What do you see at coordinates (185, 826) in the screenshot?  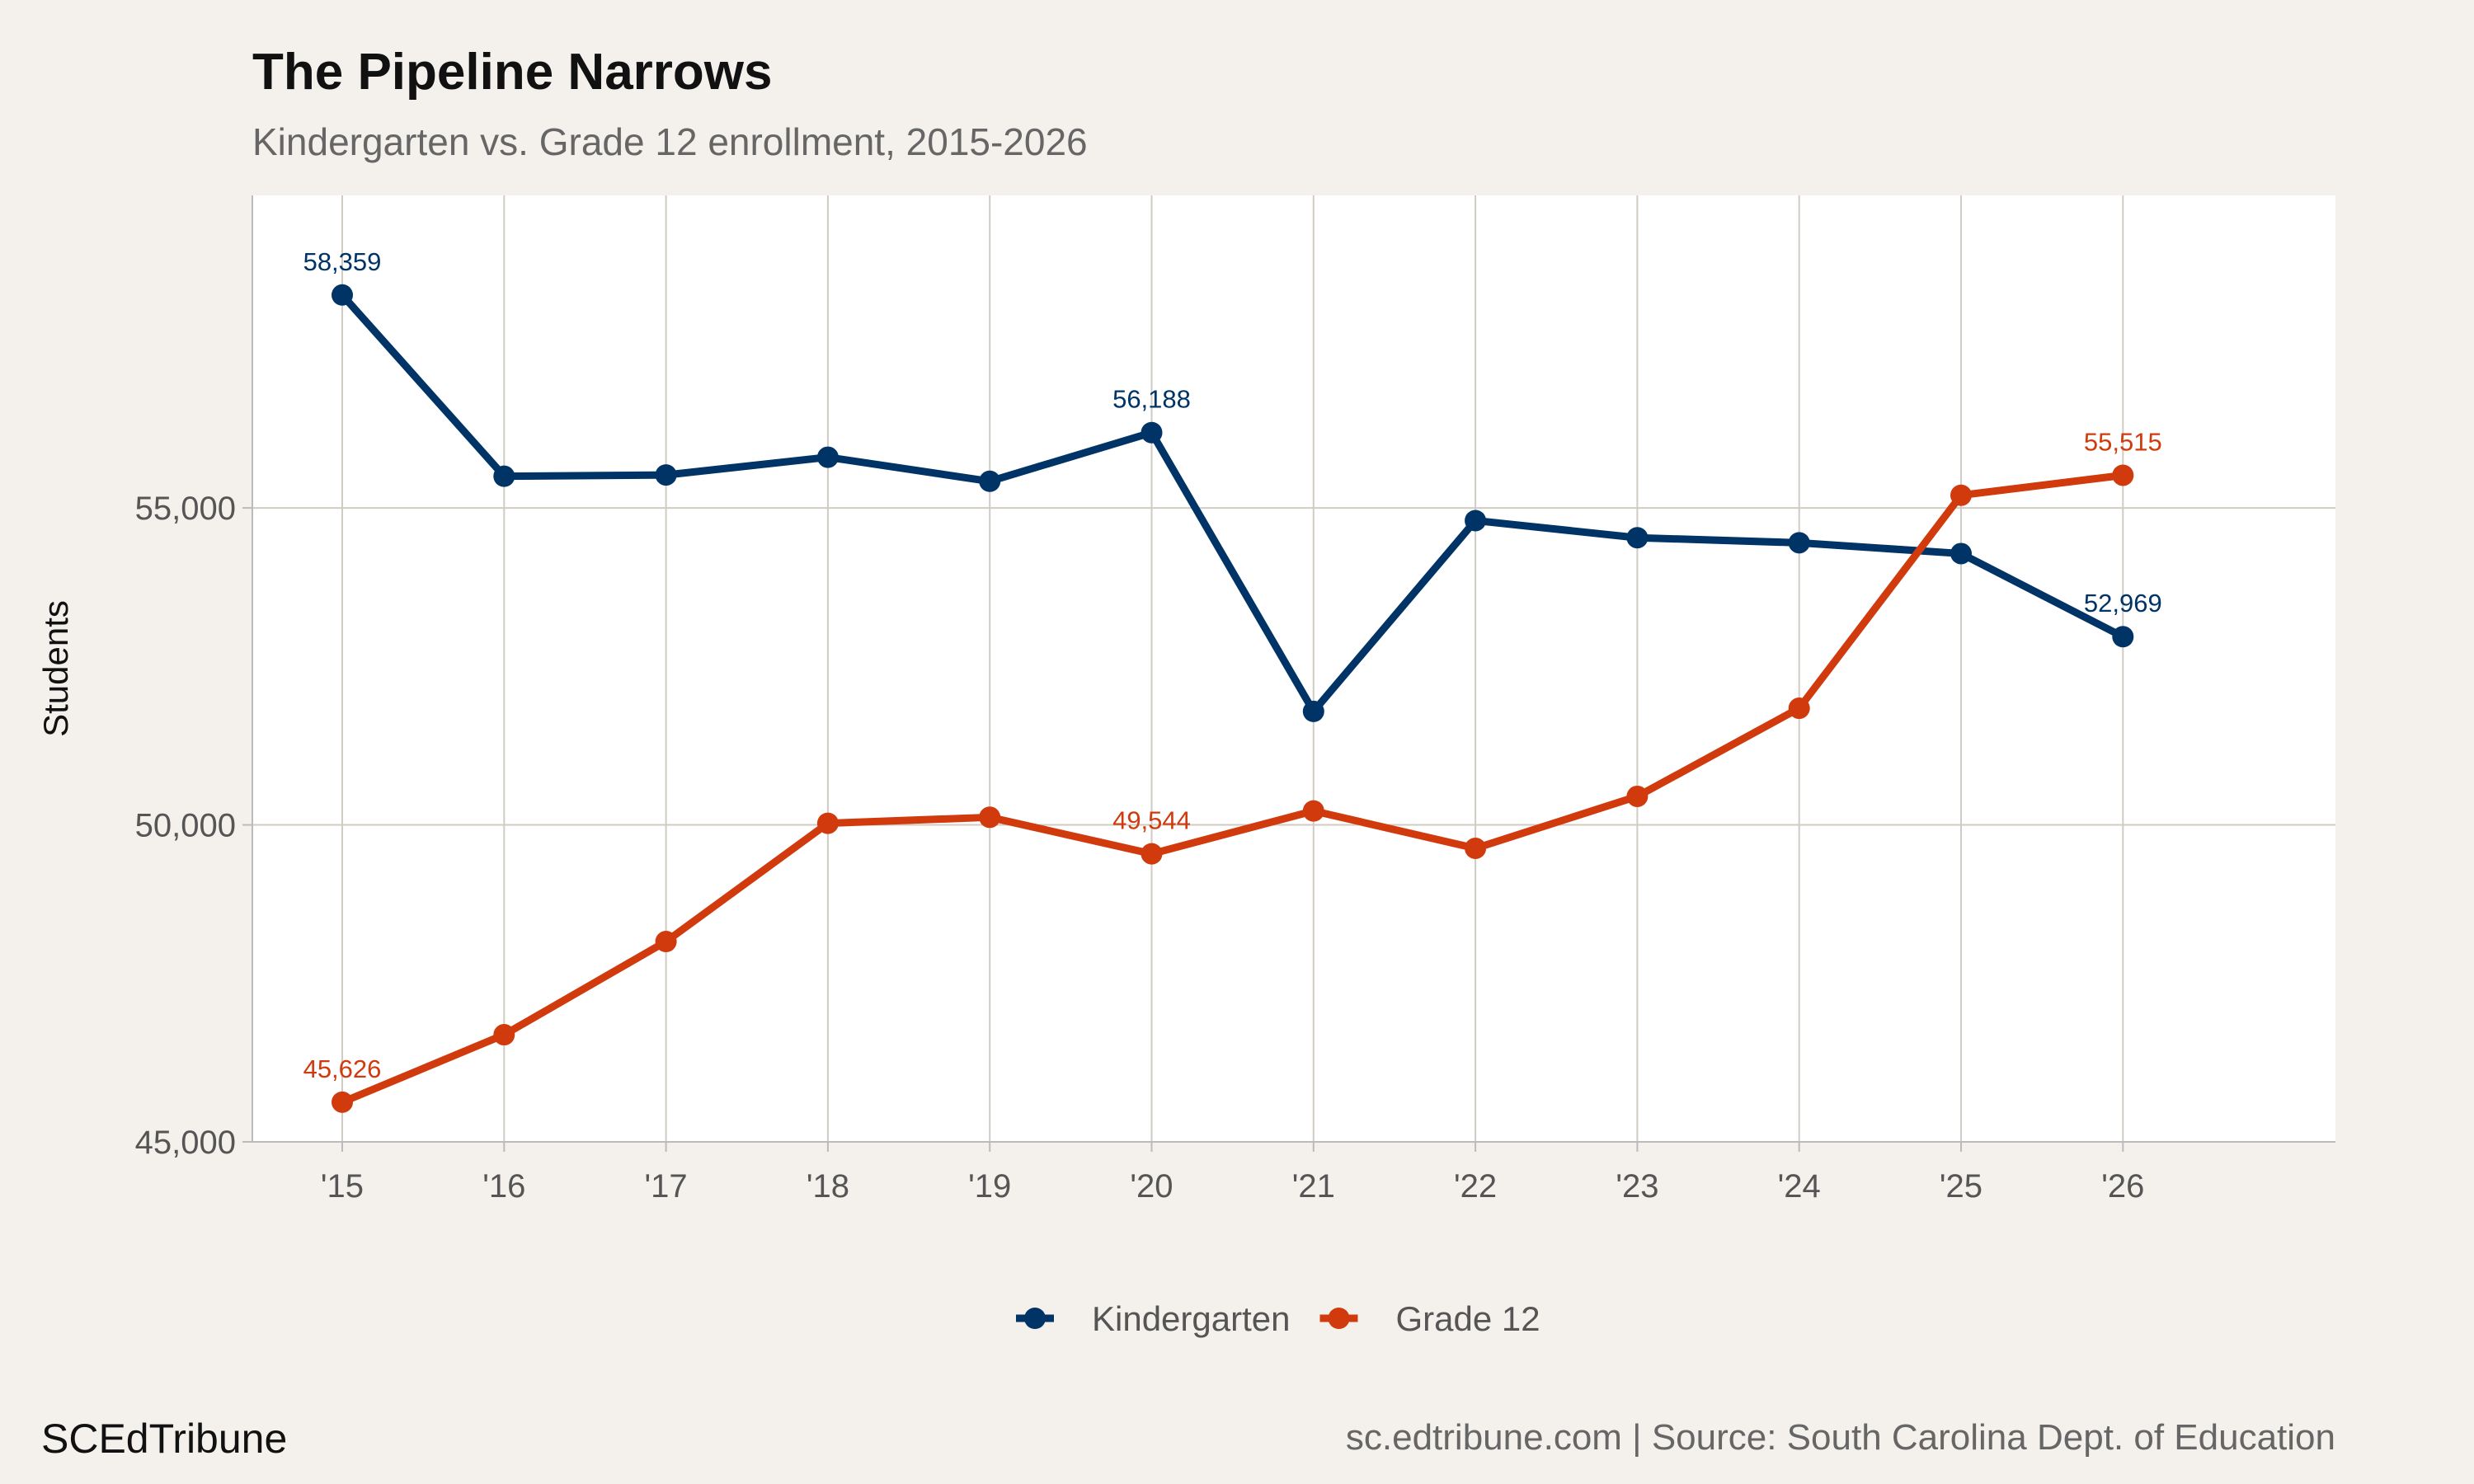 I see `y-tick-label: 50,000` at bounding box center [185, 826].